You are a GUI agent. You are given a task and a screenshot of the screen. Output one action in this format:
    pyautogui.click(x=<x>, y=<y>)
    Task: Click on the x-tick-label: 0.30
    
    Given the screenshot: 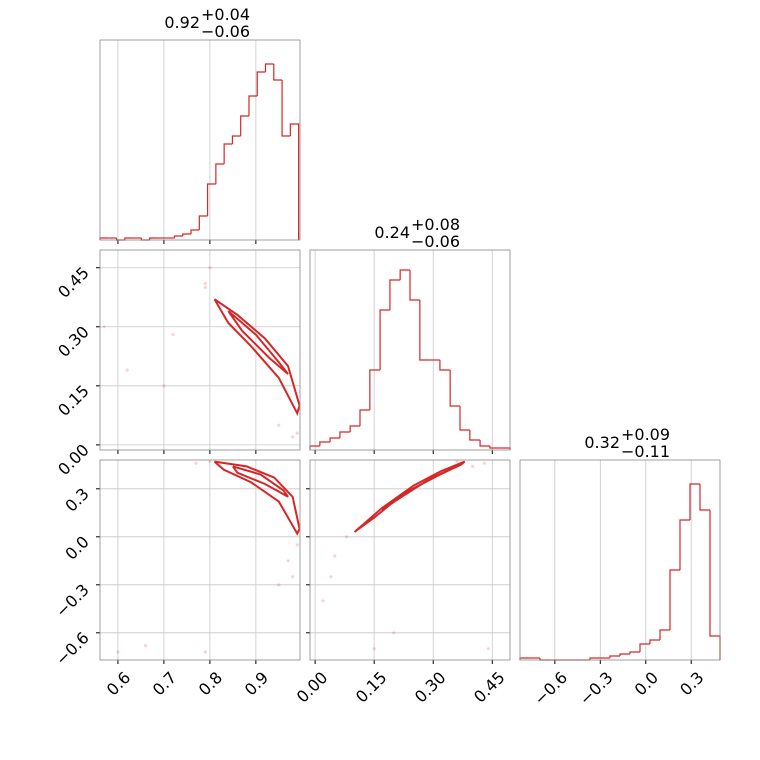 What is the action you would take?
    pyautogui.click(x=430, y=687)
    